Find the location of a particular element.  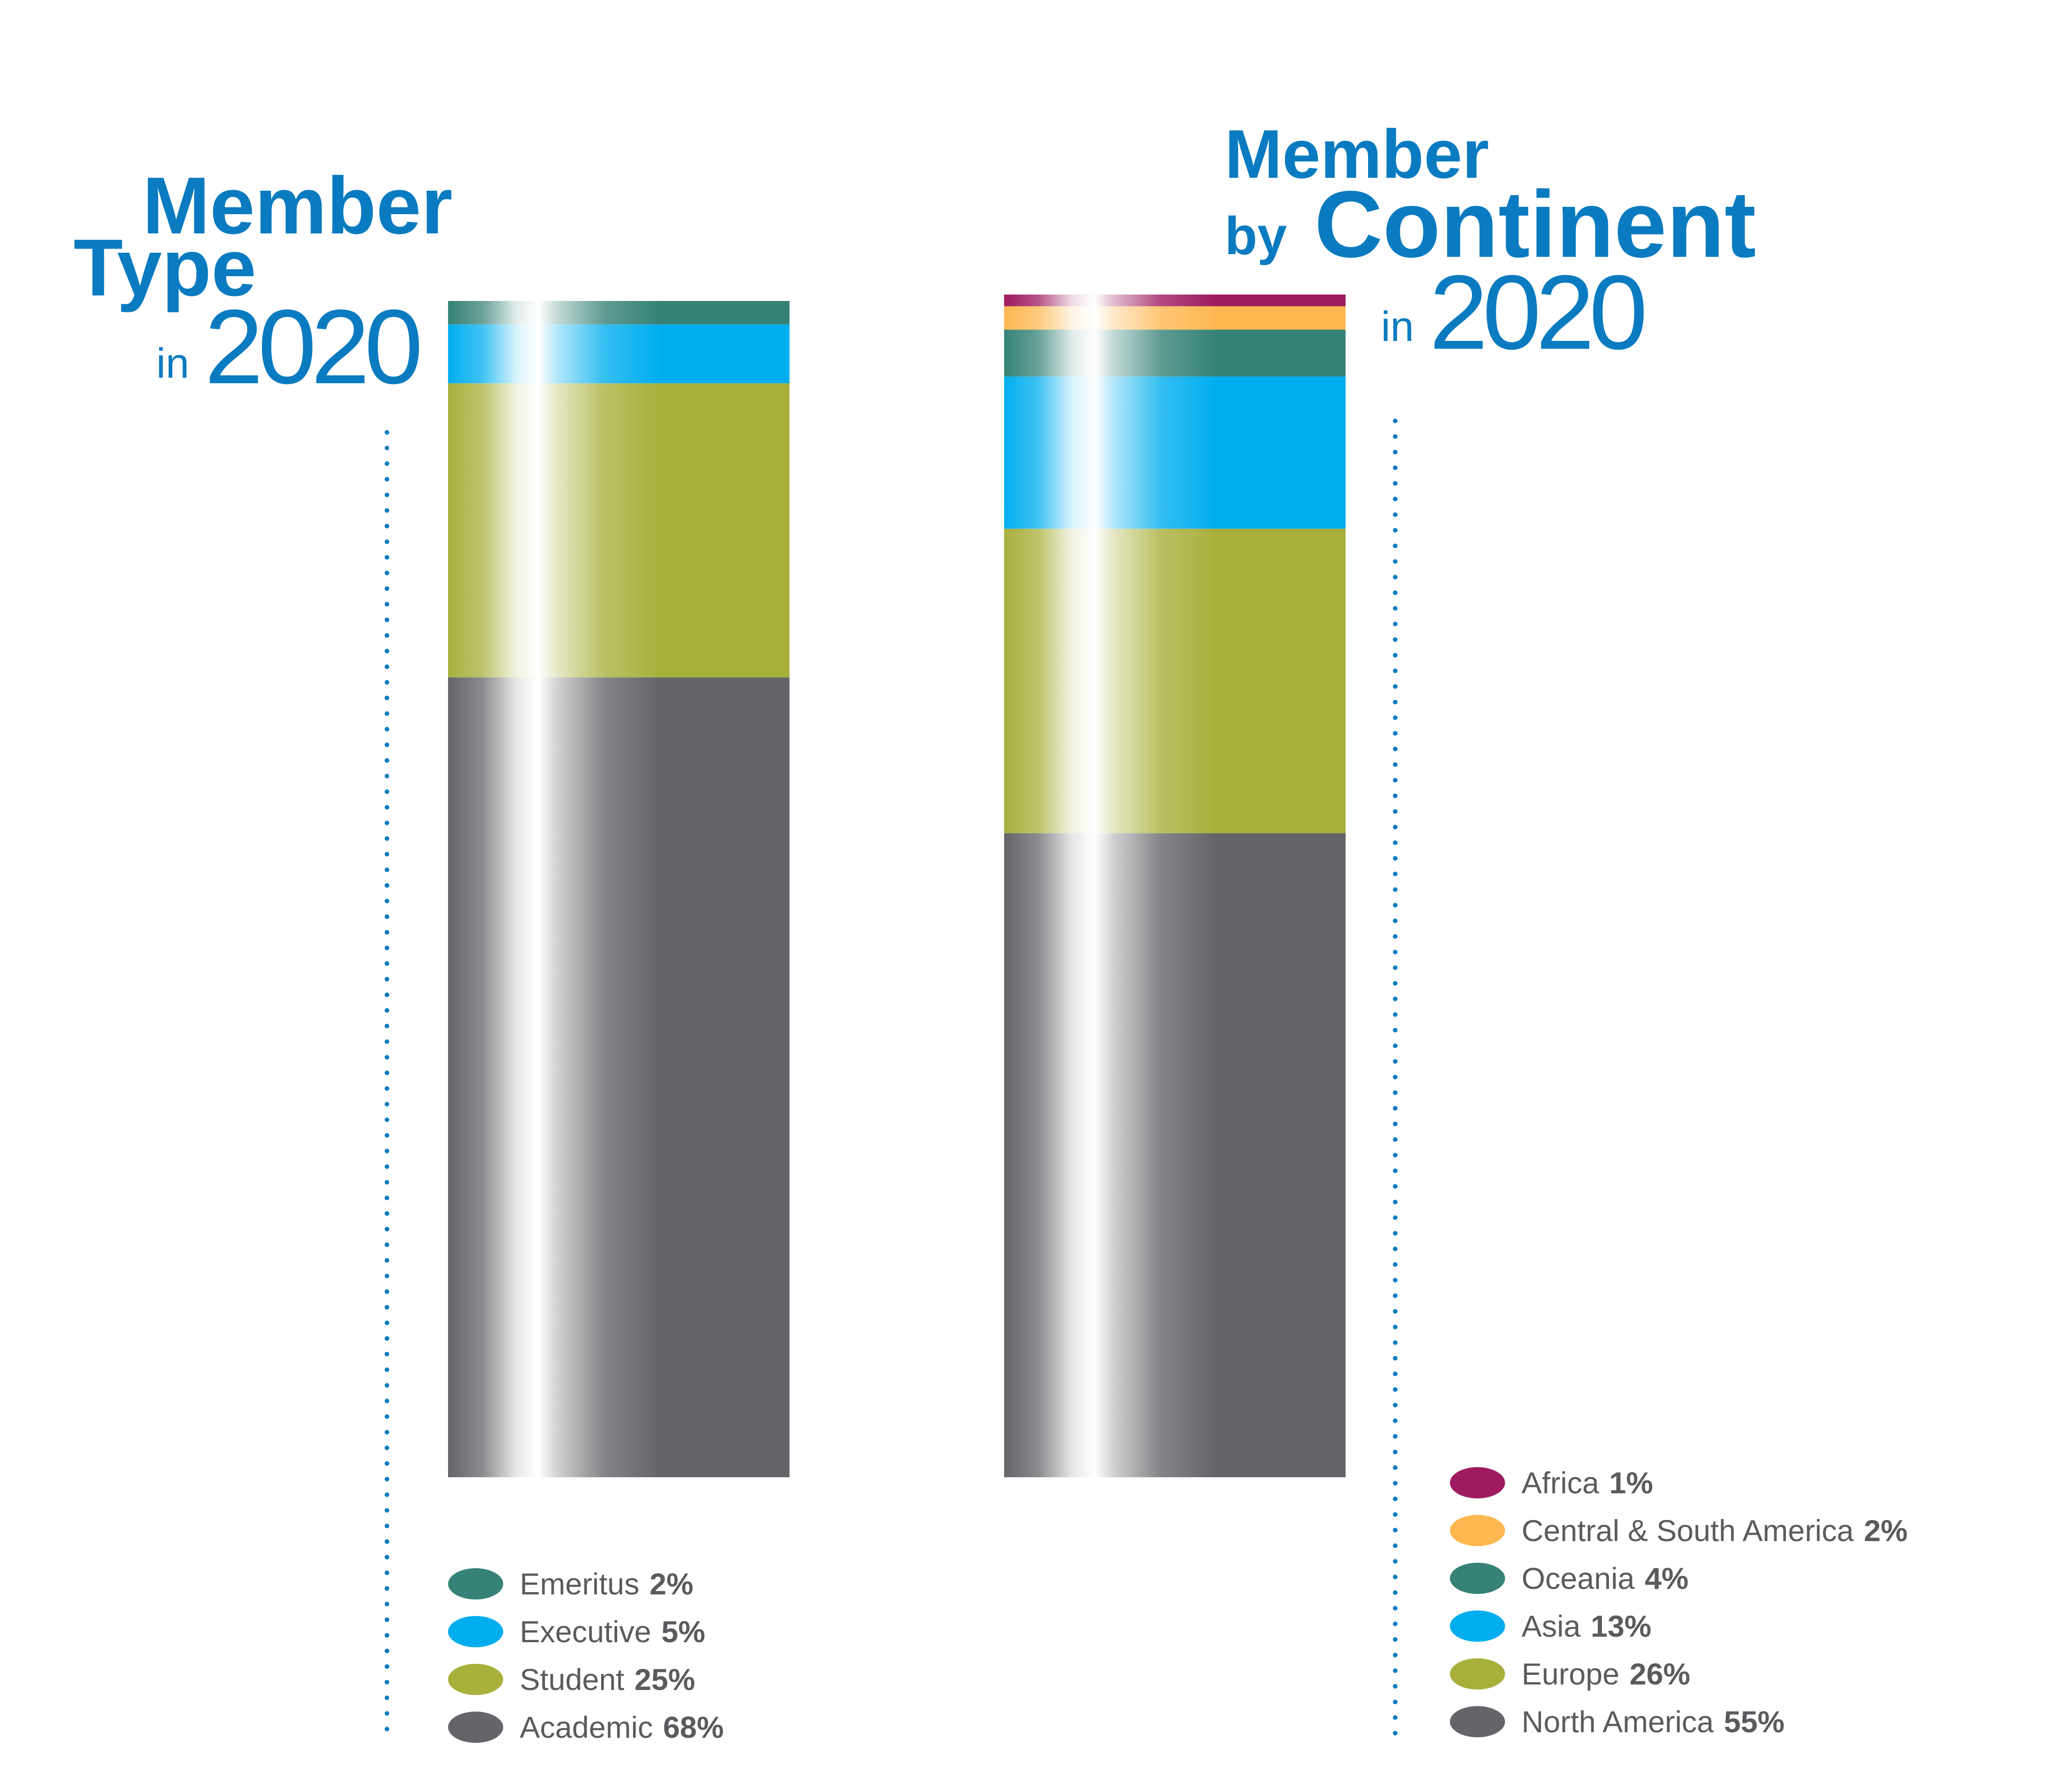

chart2-dotted-line is located at coordinates (1395, 1078).